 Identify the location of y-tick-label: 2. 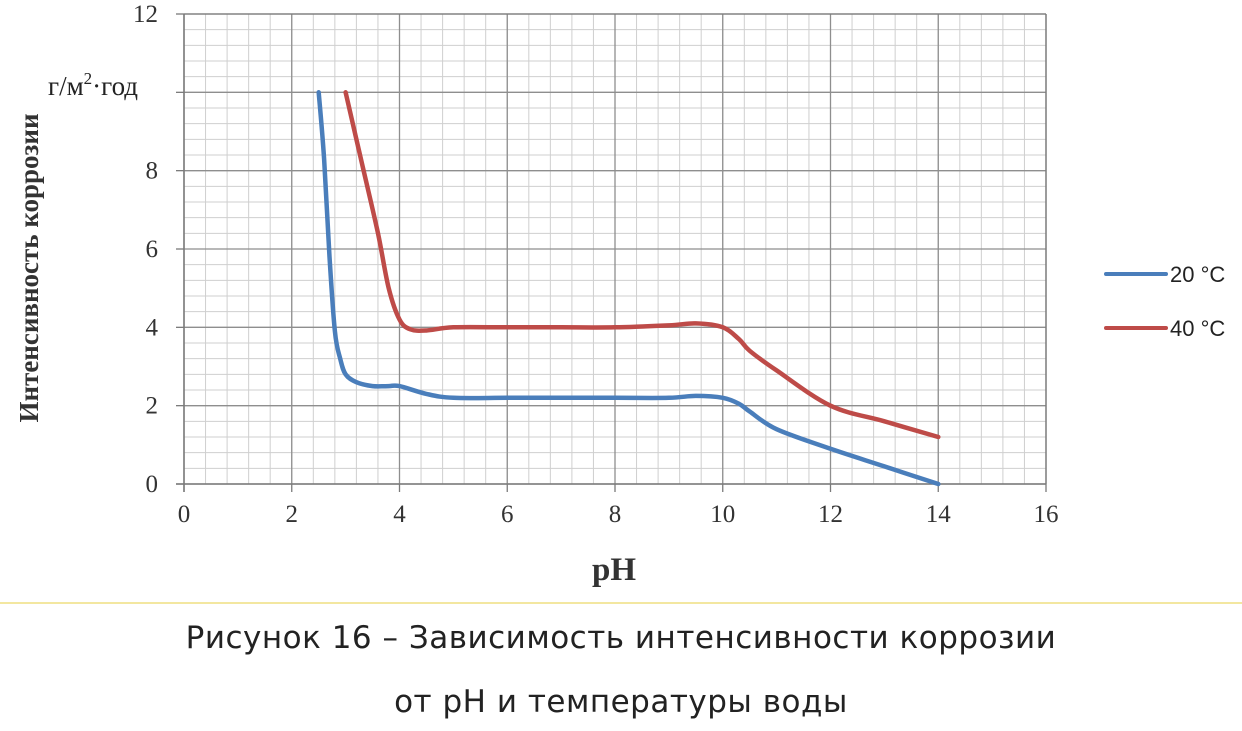
(152, 406).